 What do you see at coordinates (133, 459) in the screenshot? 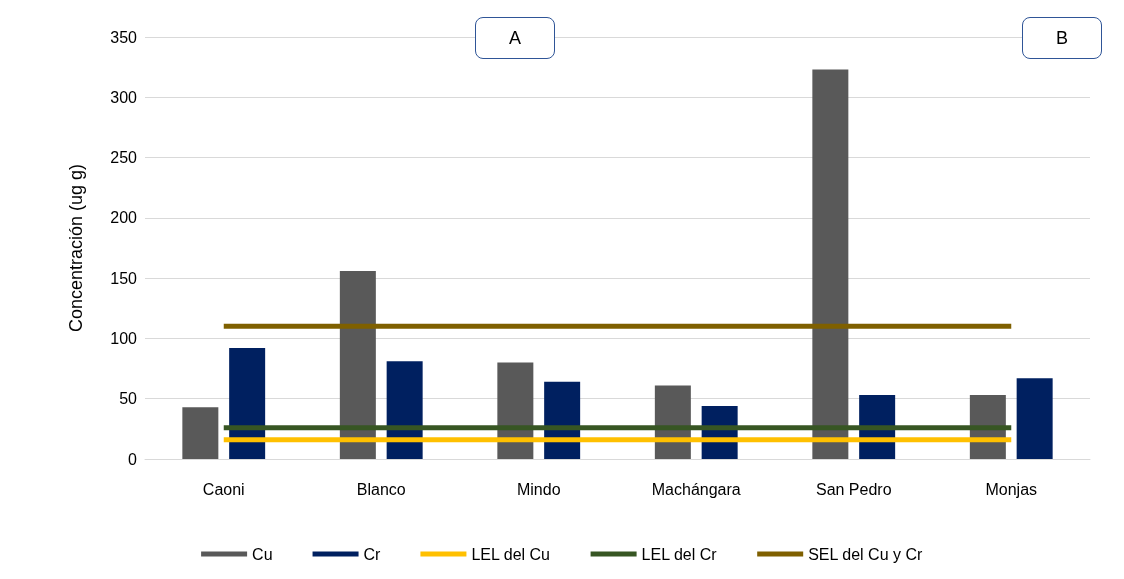
I see `y-tick-label: 0` at bounding box center [133, 459].